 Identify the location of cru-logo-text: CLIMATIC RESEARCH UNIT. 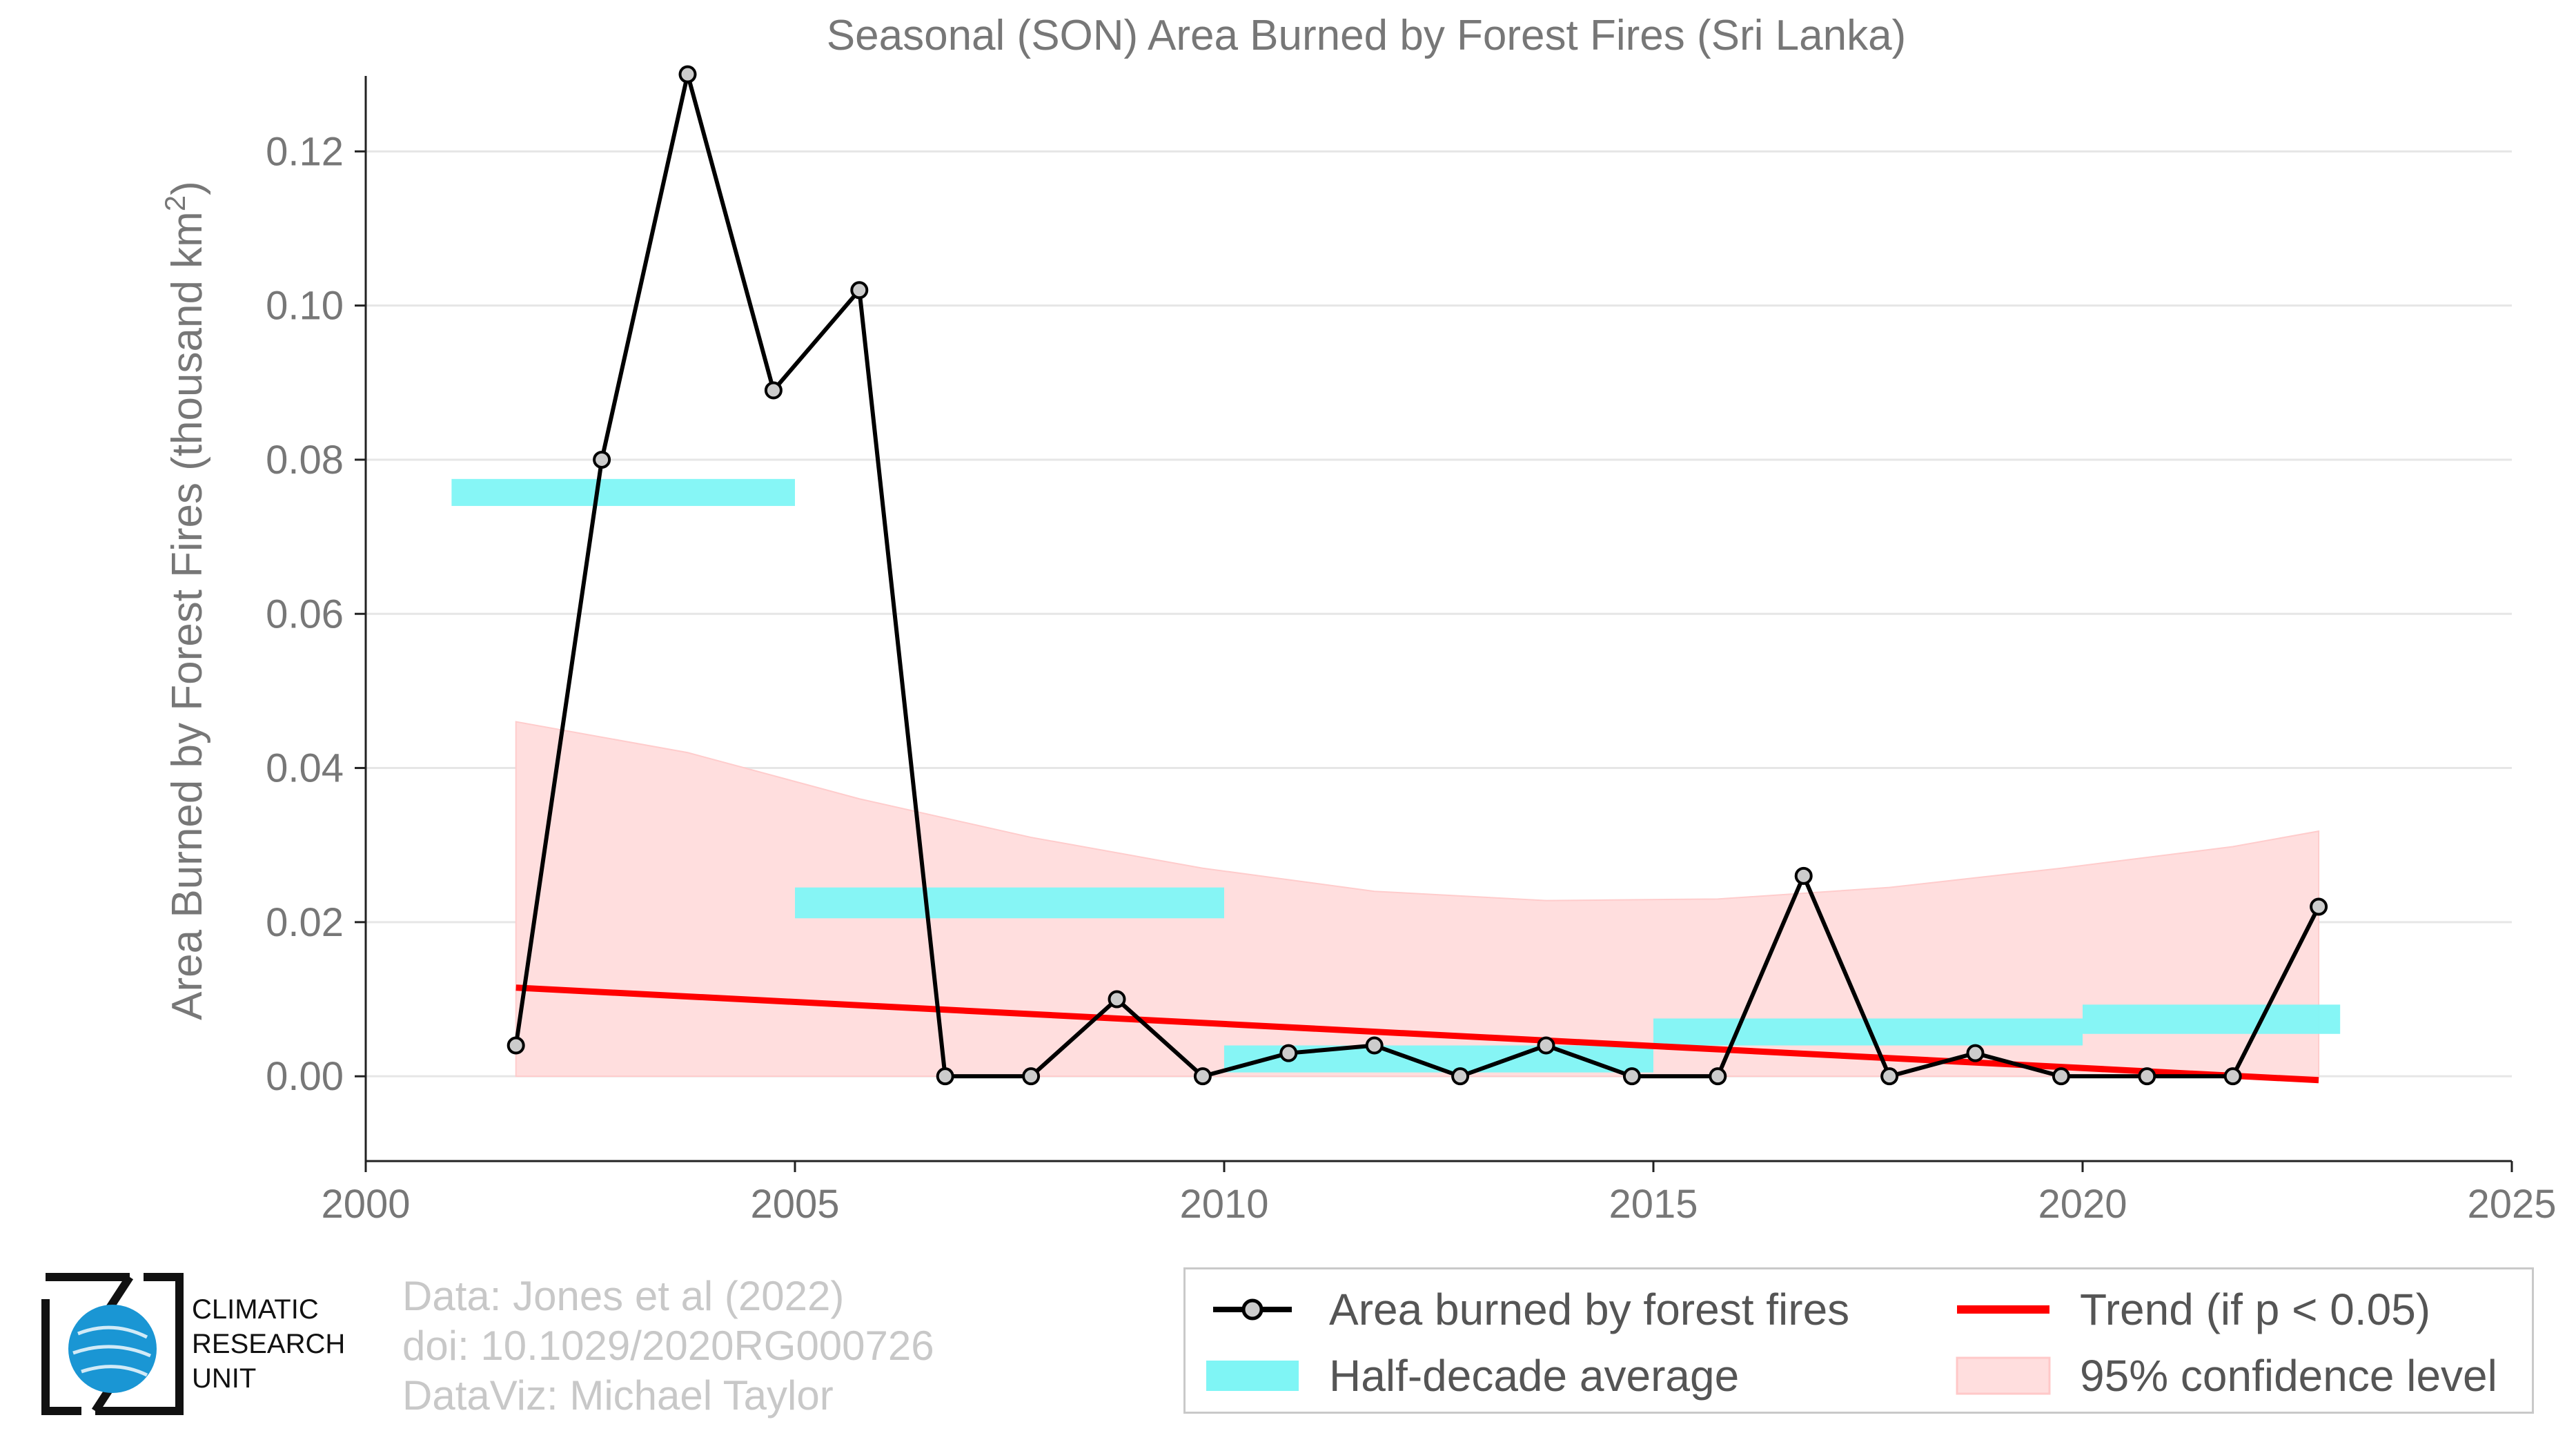
(268, 1344).